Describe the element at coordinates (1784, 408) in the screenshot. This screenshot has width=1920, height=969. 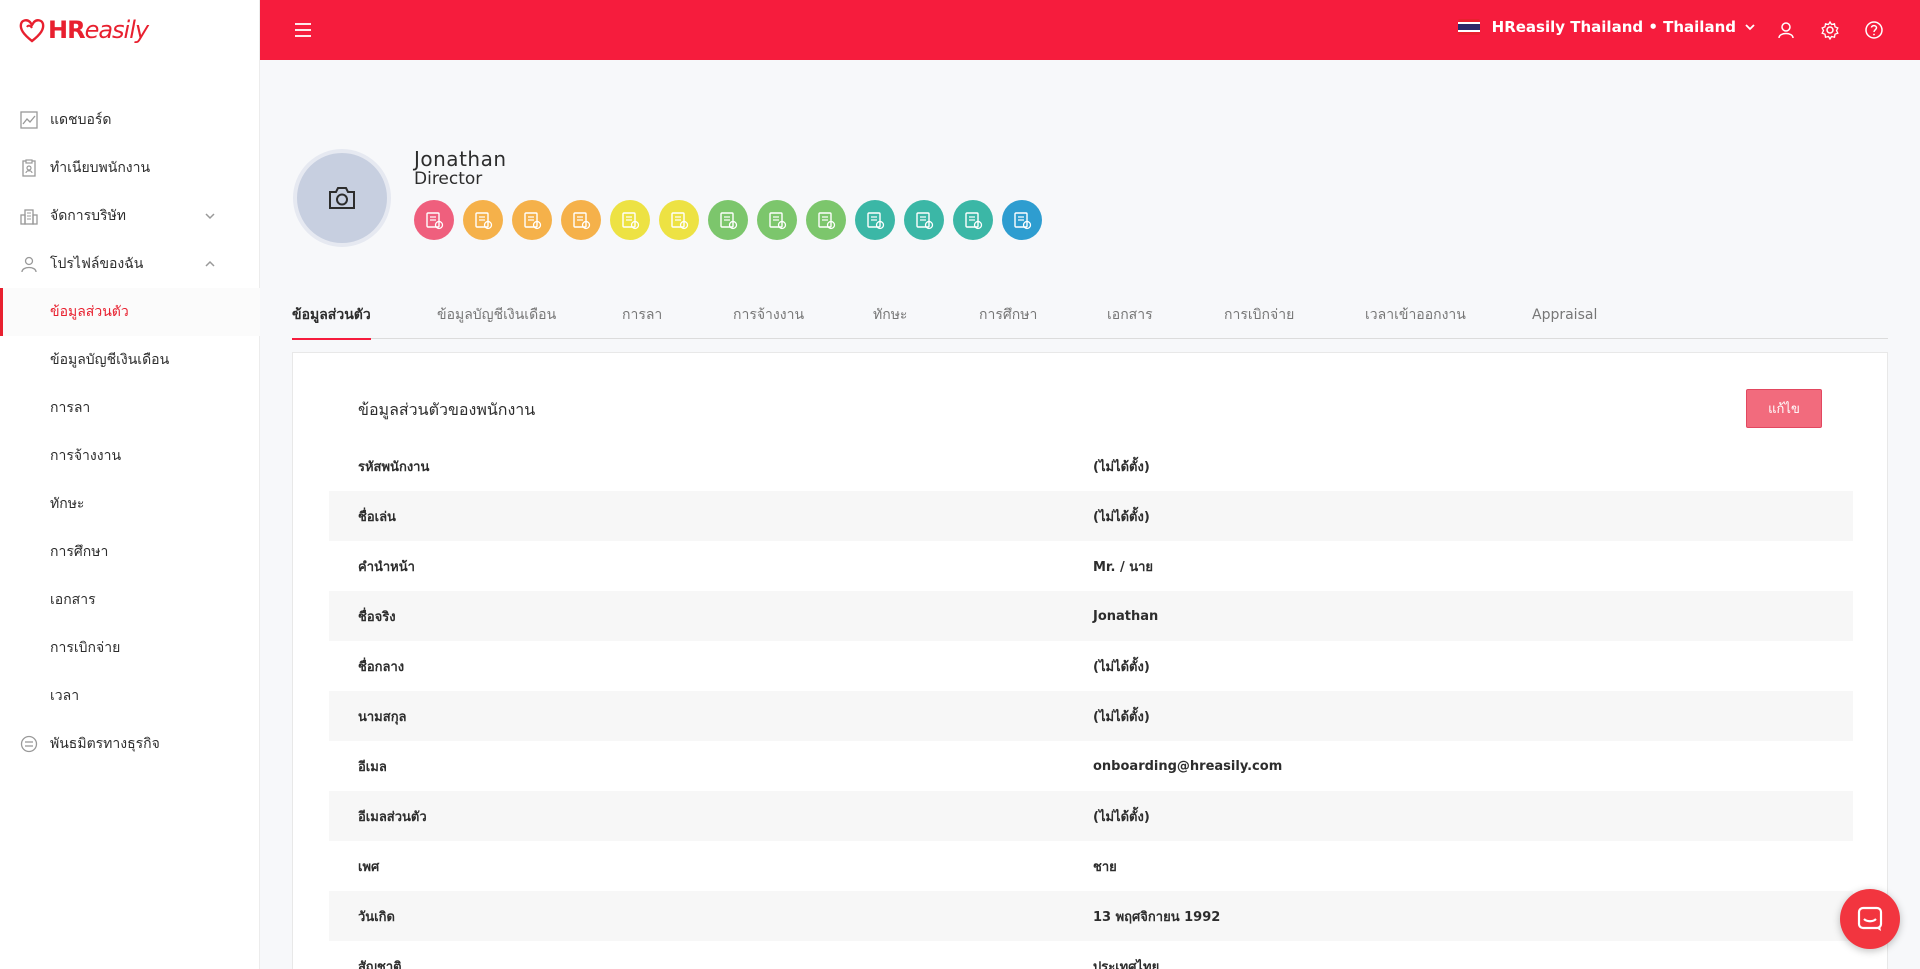
I see `edit-button: แก้ไข` at that location.